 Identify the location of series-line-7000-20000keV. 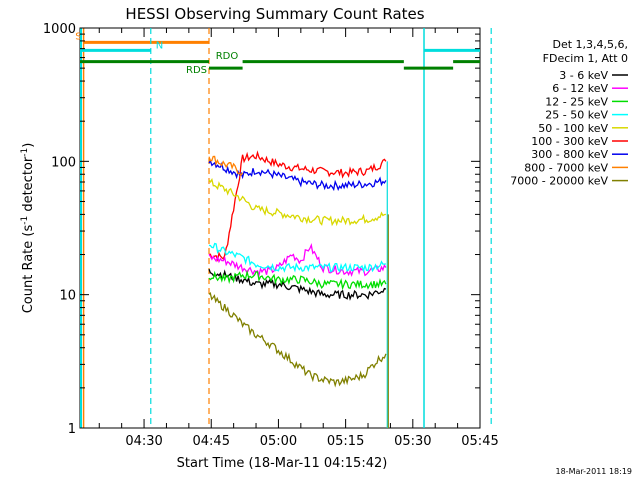
(297, 339).